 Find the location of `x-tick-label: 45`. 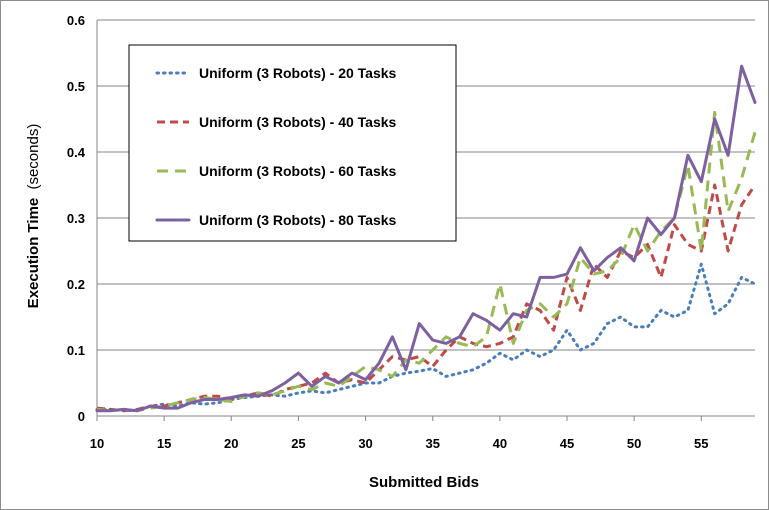

x-tick-label: 45 is located at coordinates (567, 443).